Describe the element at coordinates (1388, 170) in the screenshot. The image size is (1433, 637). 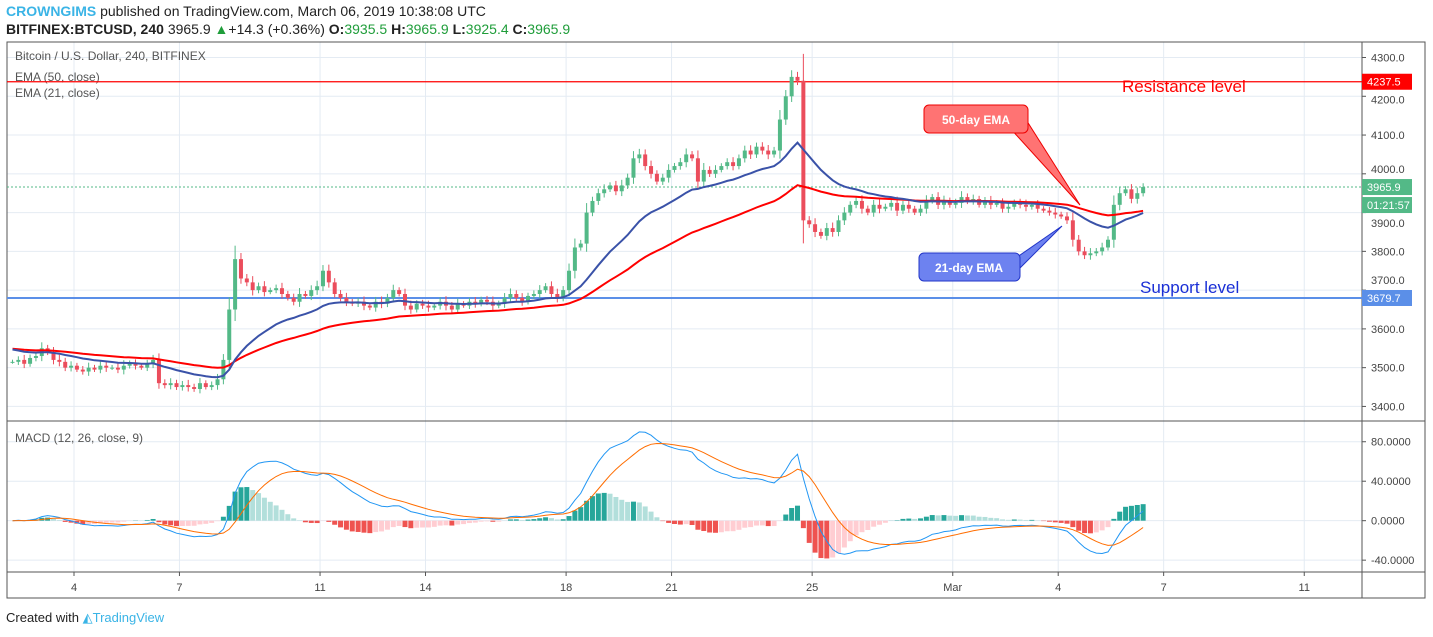
I see `price-tick-label: 4000.0` at that location.